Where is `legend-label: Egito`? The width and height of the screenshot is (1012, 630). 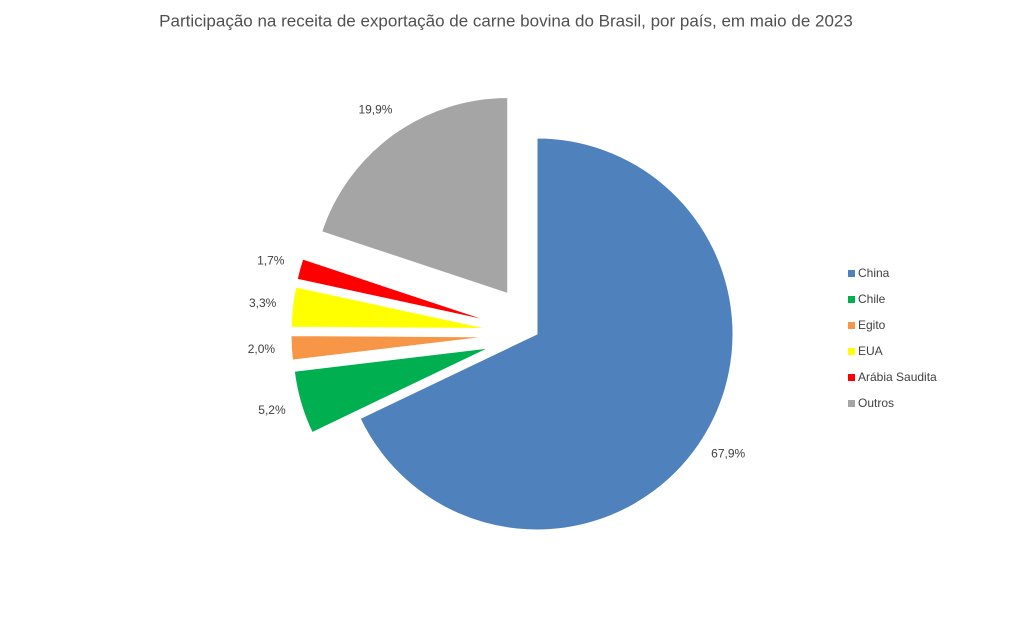
legend-label: Egito is located at coordinates (872, 325).